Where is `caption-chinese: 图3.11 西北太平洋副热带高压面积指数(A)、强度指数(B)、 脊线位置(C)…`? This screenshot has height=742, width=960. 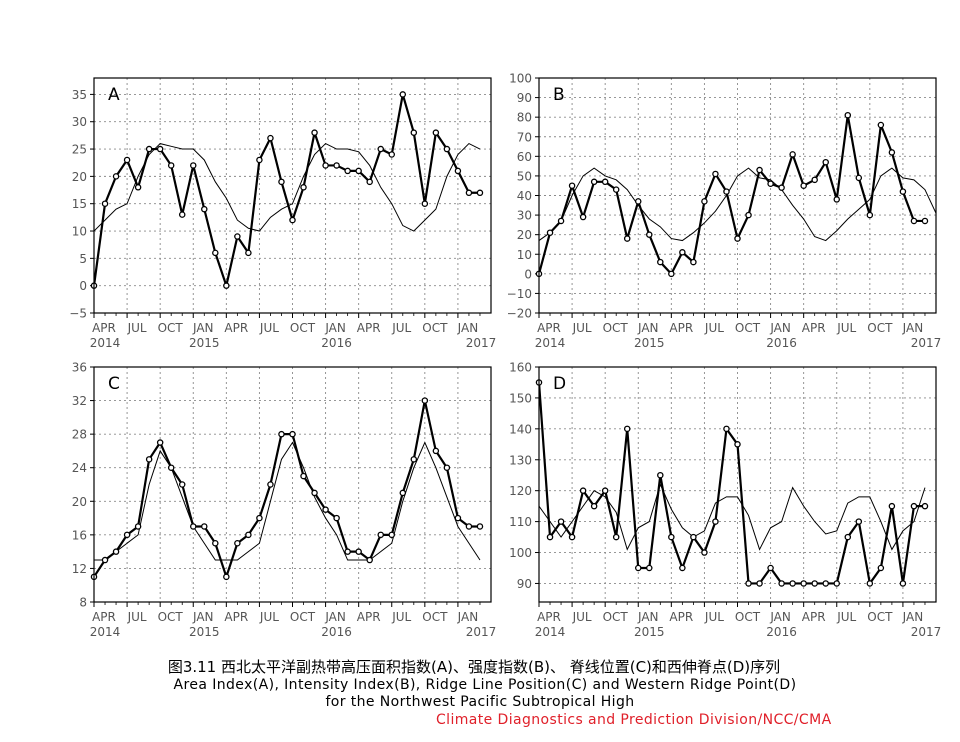 caption-chinese: 图3.11 西北太平洋副热带高压面积指数(A)、强度指数(B)、 脊线位置(C)… is located at coordinates (474, 667).